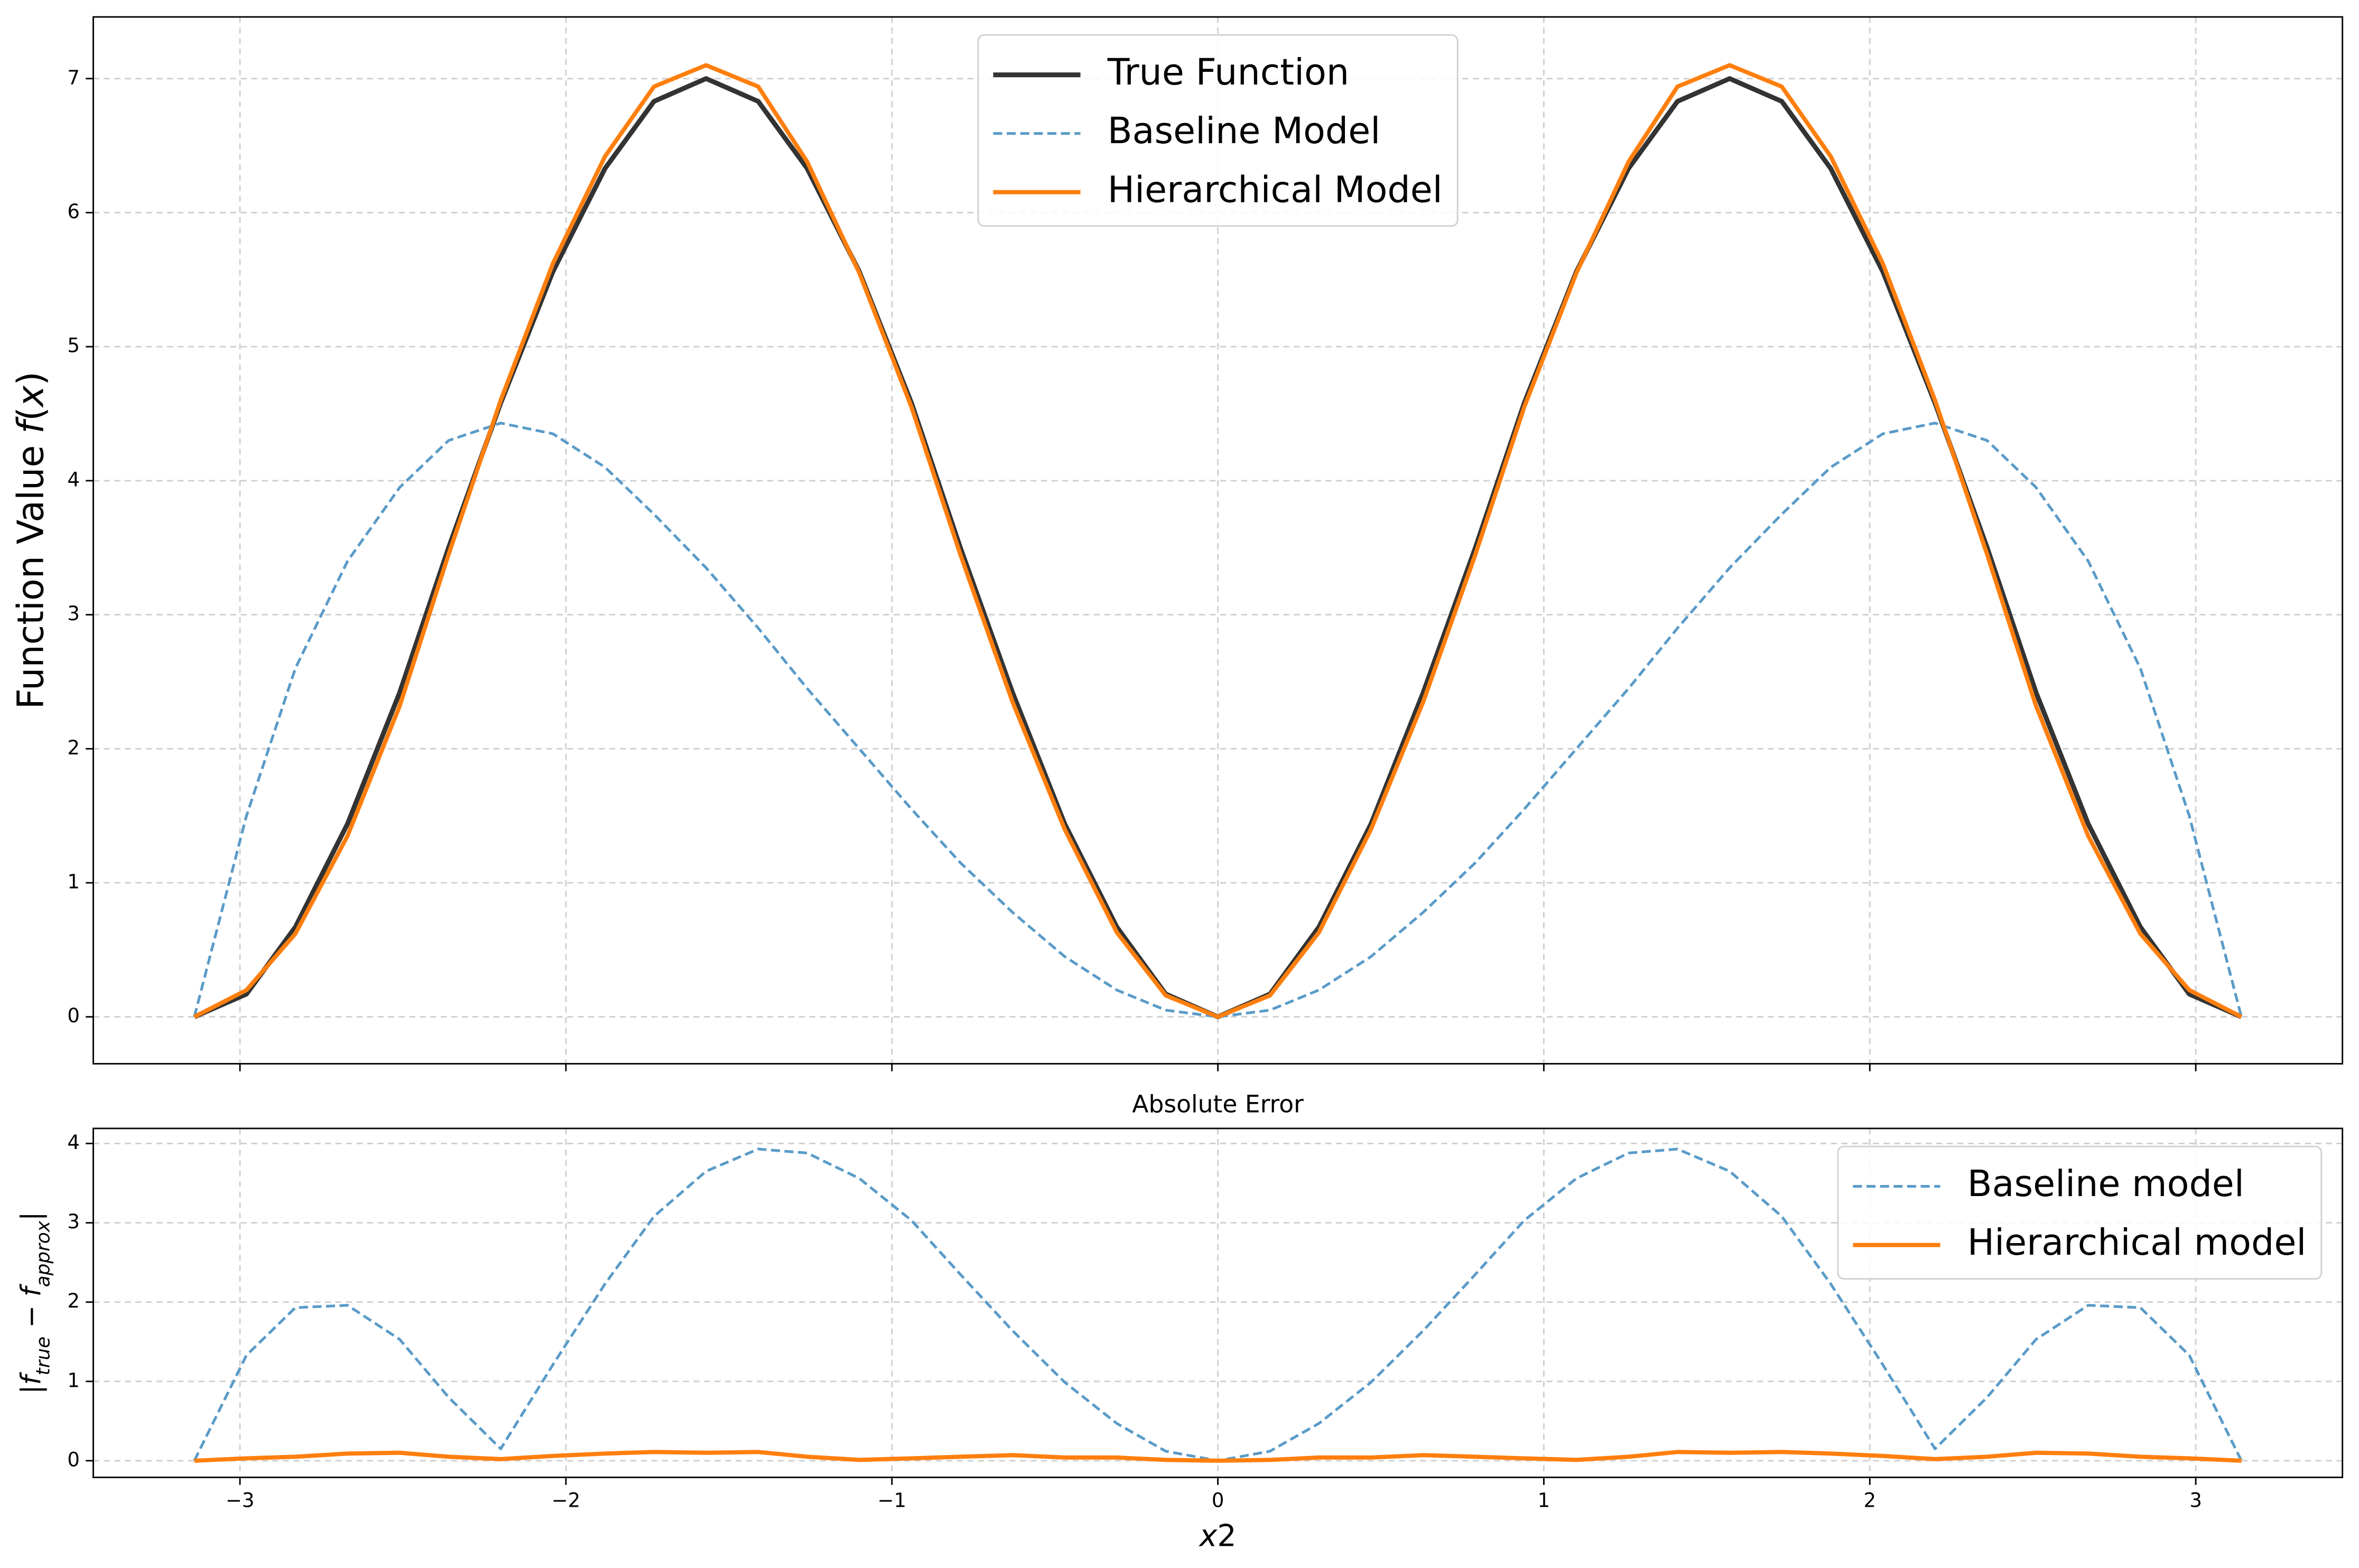 The image size is (2359, 1568). I want to click on y-axis-label: |ftrue − fapprox|, so click(35, 1303).